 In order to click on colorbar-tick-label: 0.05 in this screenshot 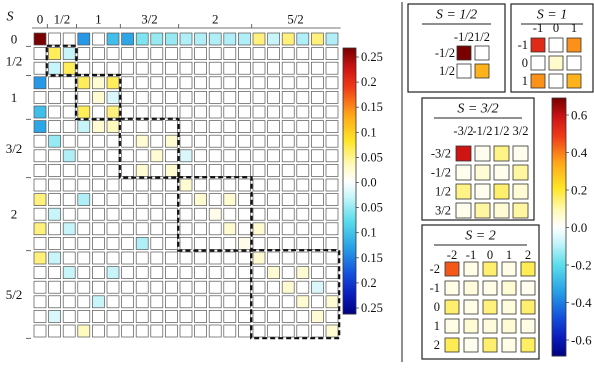, I will do `click(372, 157)`.